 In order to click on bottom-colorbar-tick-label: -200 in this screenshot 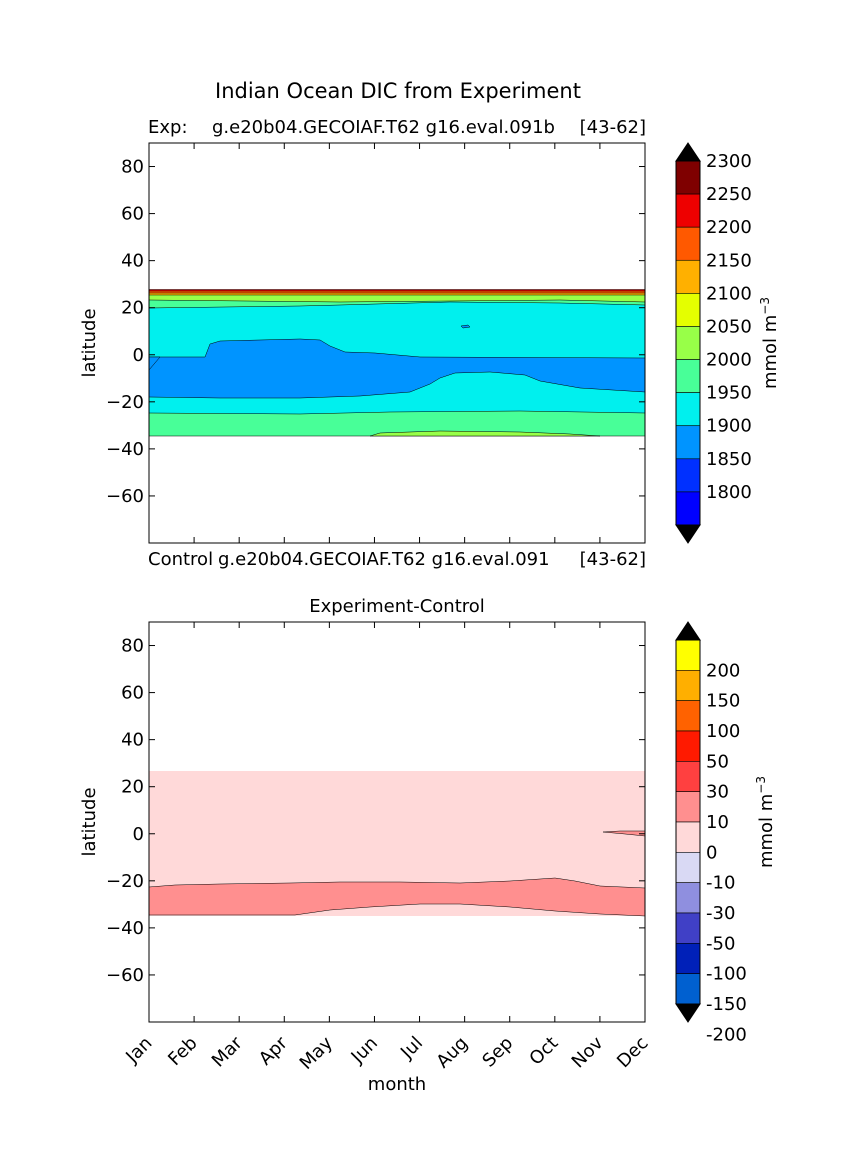, I will do `click(726, 1034)`.